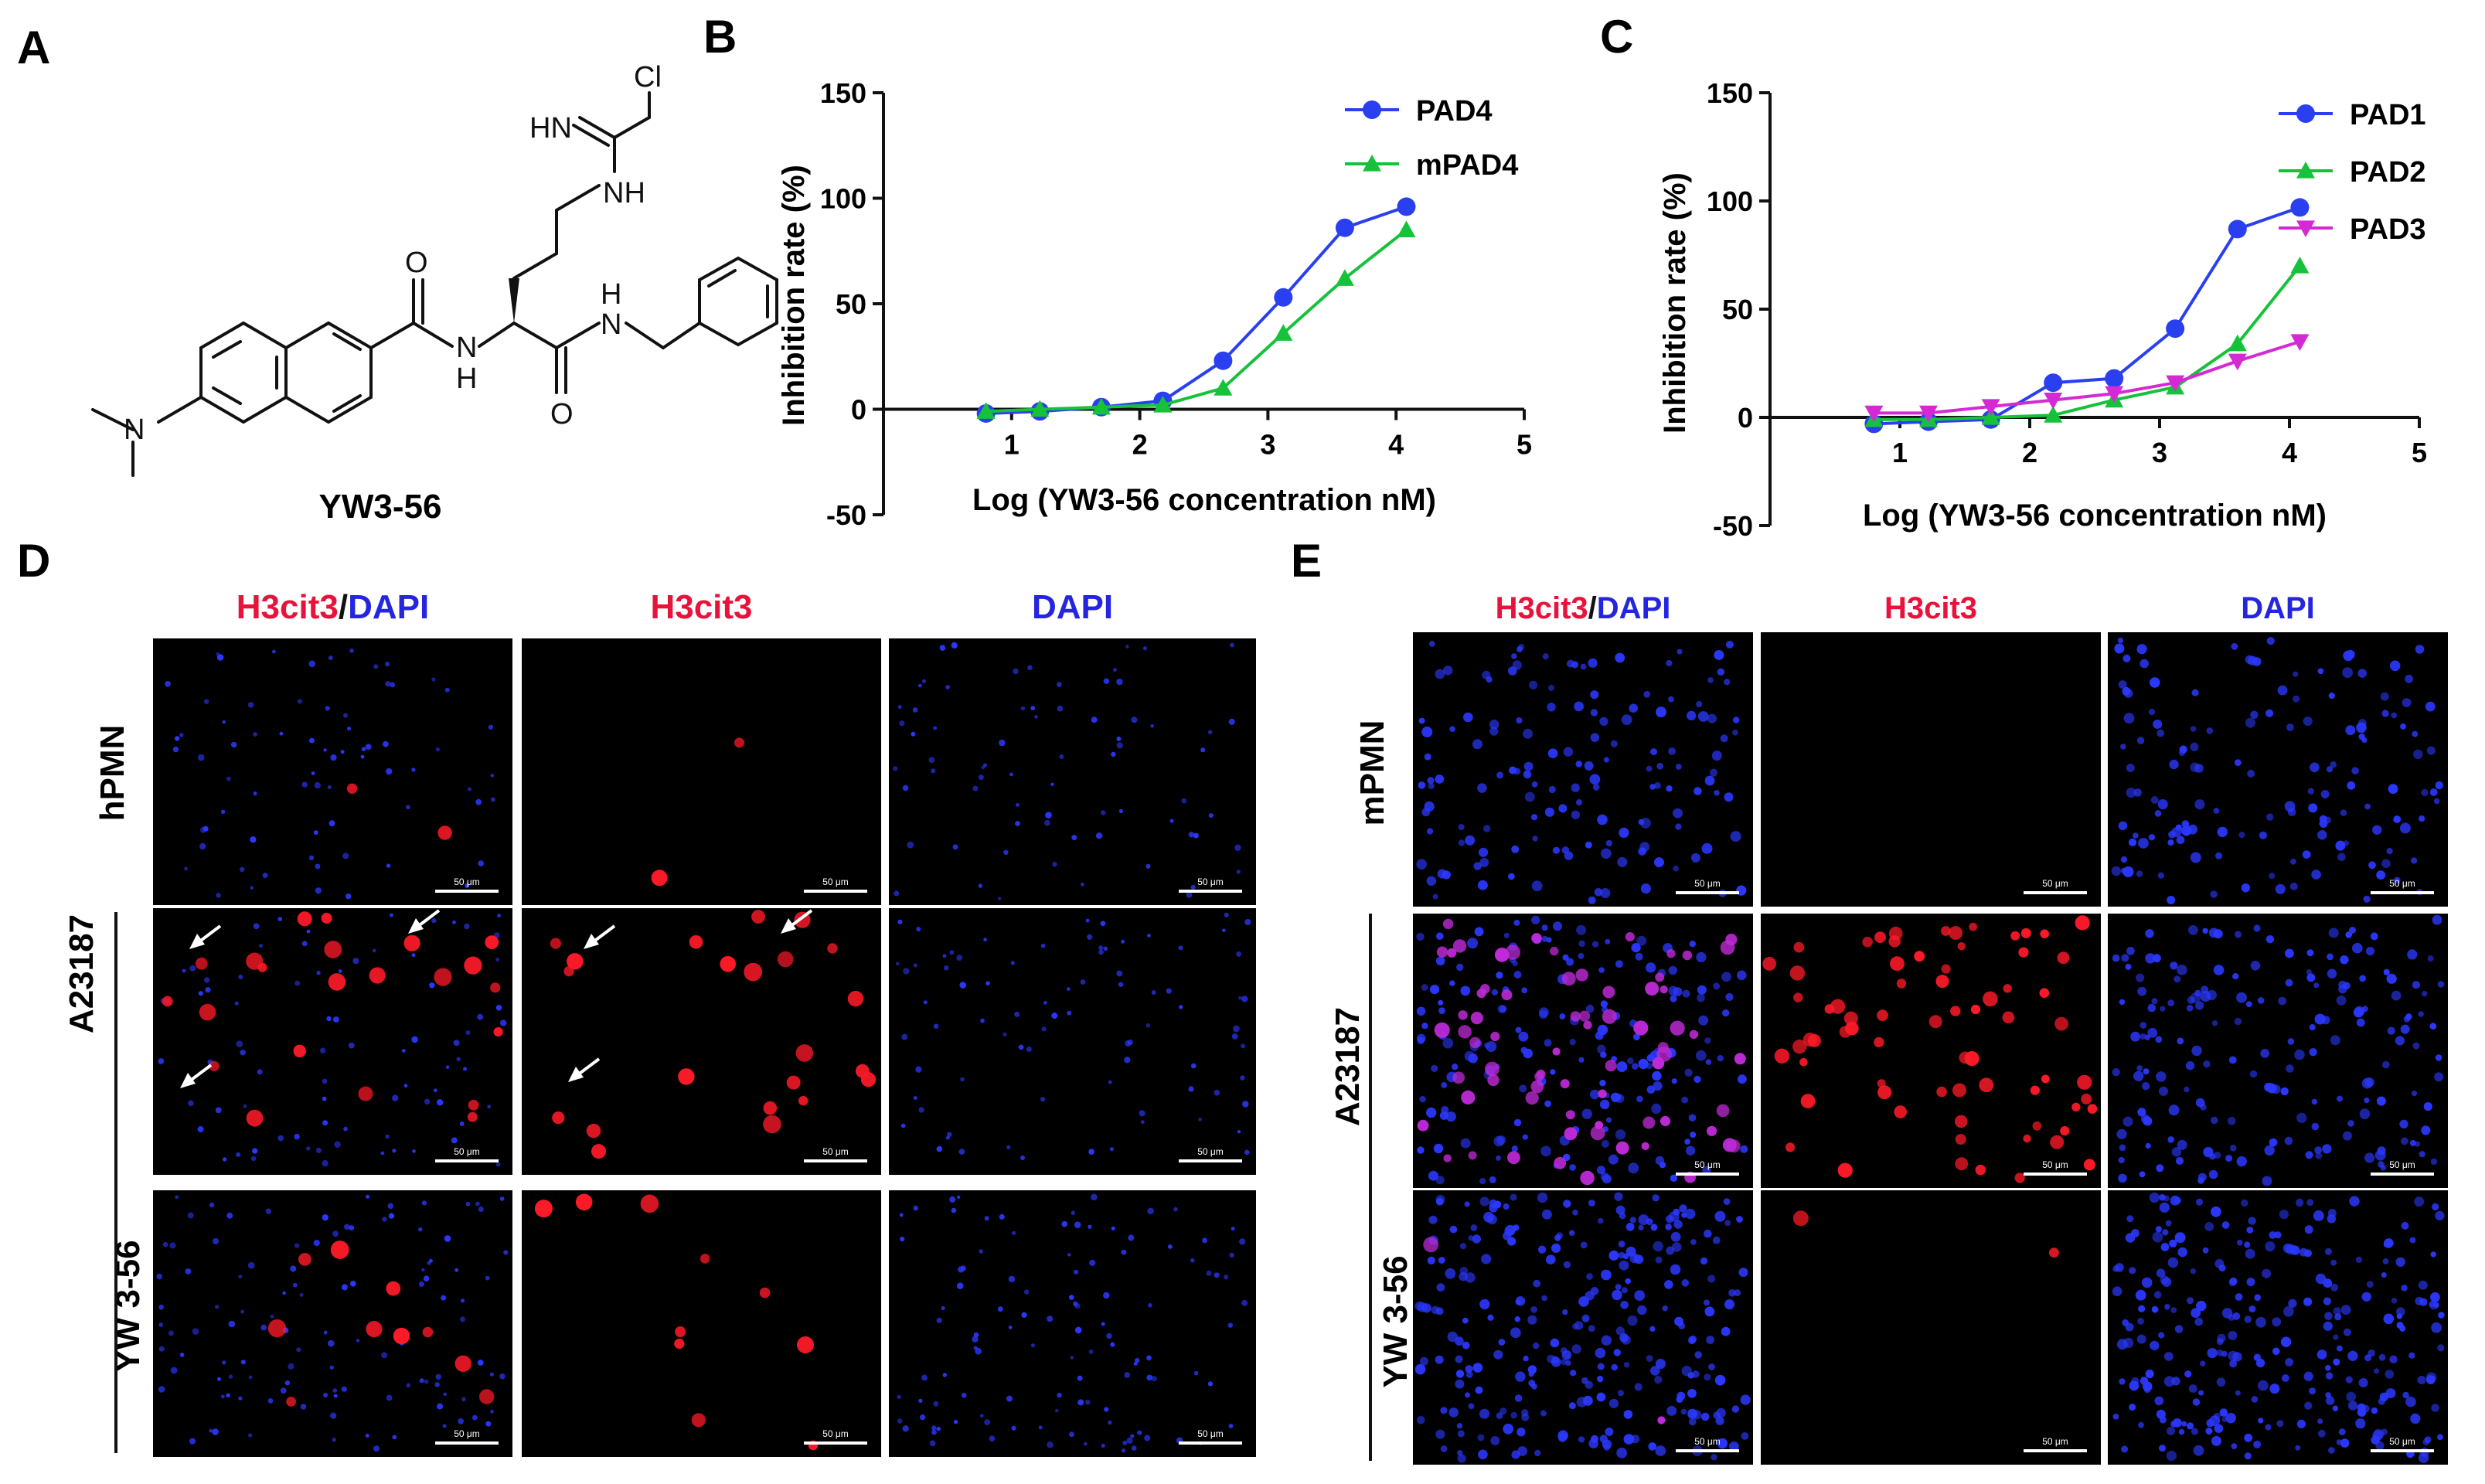 The image size is (2485, 1484). Describe the element at coordinates (328, 372) in the screenshot. I see `naphthalene-ring-right` at that location.